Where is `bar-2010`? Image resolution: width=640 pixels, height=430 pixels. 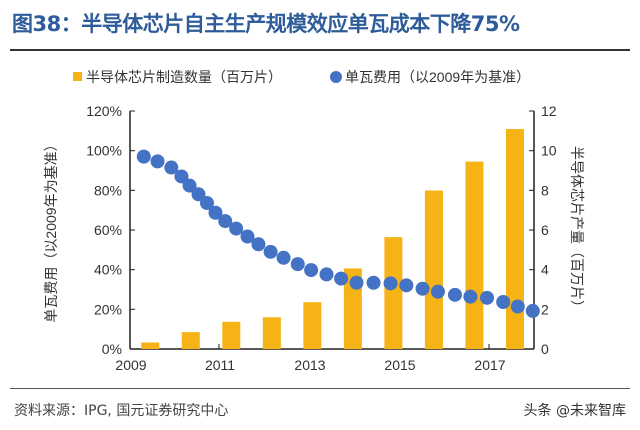 bar-2010 is located at coordinates (190, 340).